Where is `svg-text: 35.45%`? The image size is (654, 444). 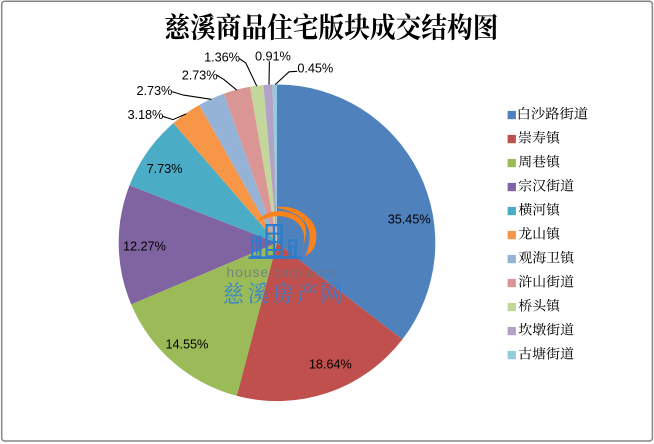
svg-text: 35.45% is located at coordinates (409, 219).